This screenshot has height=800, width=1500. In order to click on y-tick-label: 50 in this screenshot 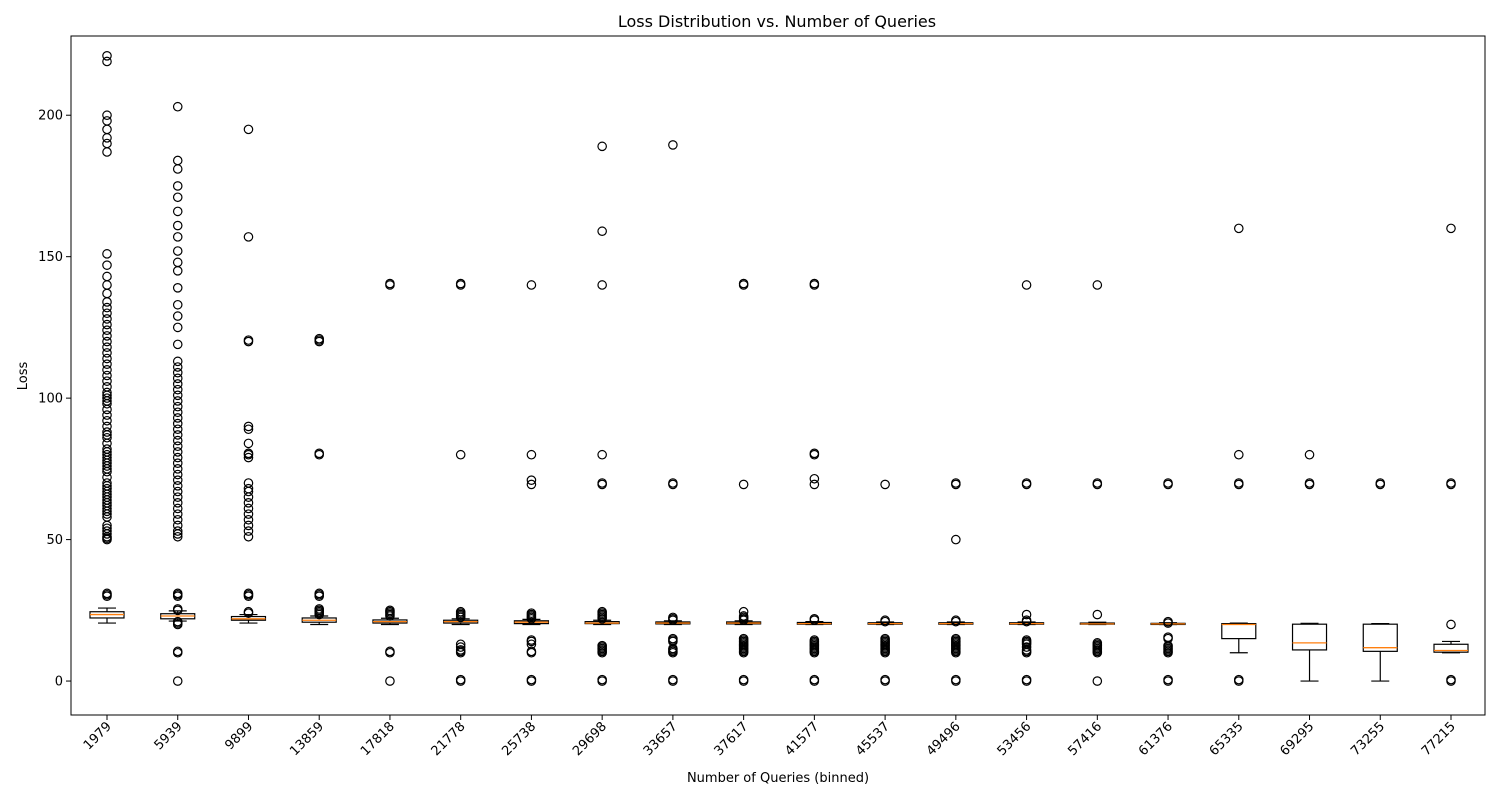, I will do `click(54, 540)`.